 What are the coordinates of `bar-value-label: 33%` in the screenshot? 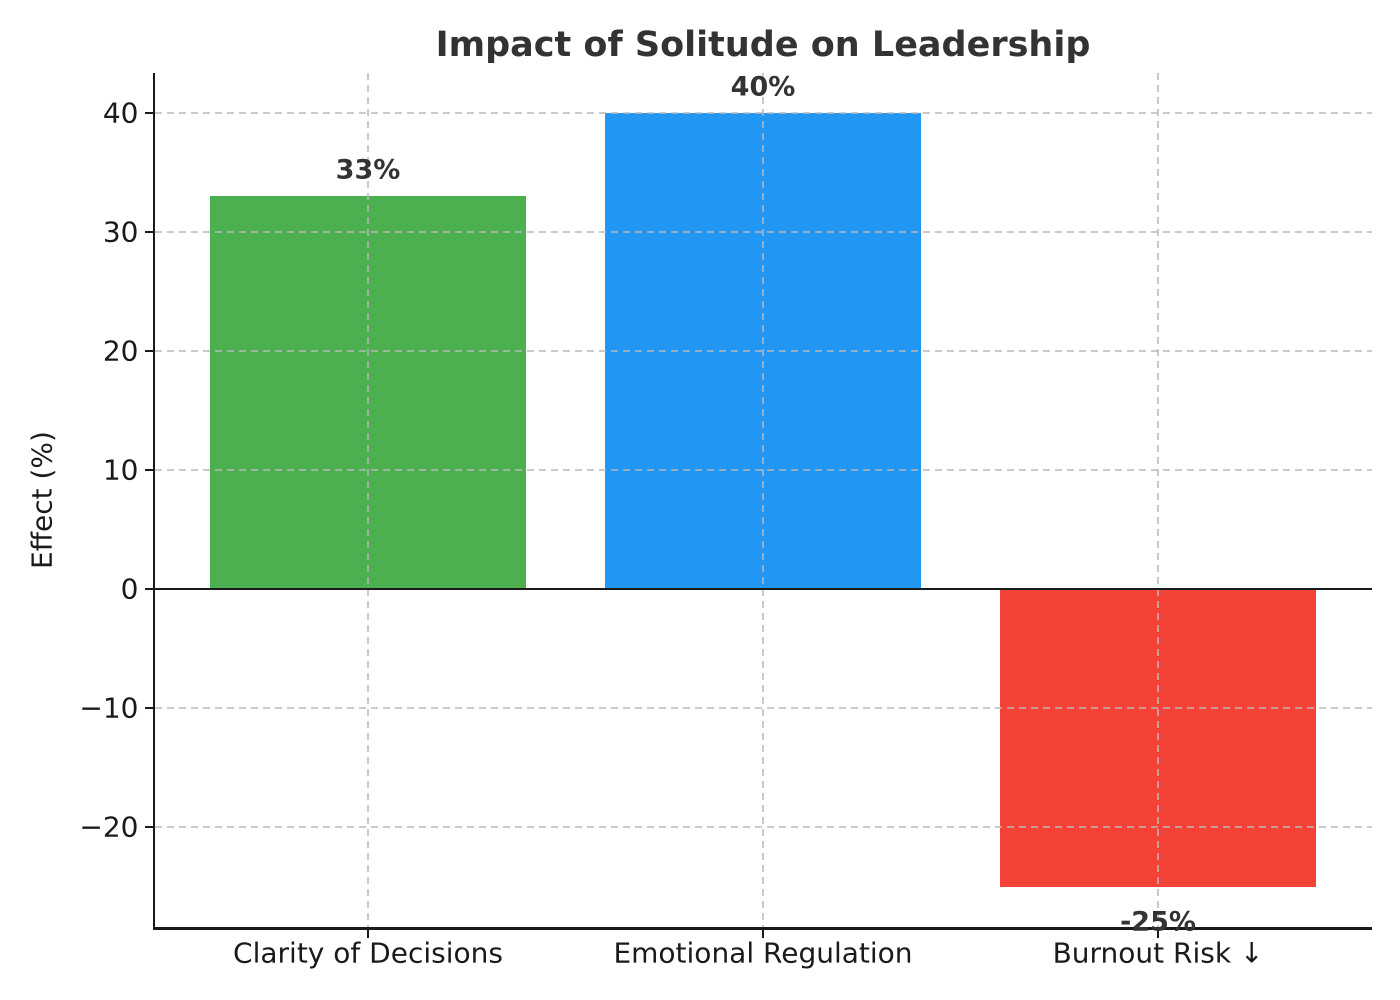 It's located at (368, 170).